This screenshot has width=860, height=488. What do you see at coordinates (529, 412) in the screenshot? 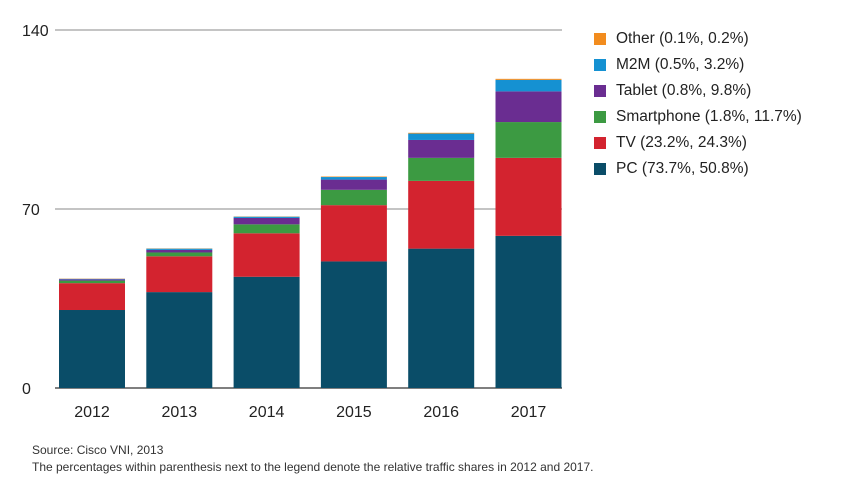
I see `x-tick-label: 2017` at bounding box center [529, 412].